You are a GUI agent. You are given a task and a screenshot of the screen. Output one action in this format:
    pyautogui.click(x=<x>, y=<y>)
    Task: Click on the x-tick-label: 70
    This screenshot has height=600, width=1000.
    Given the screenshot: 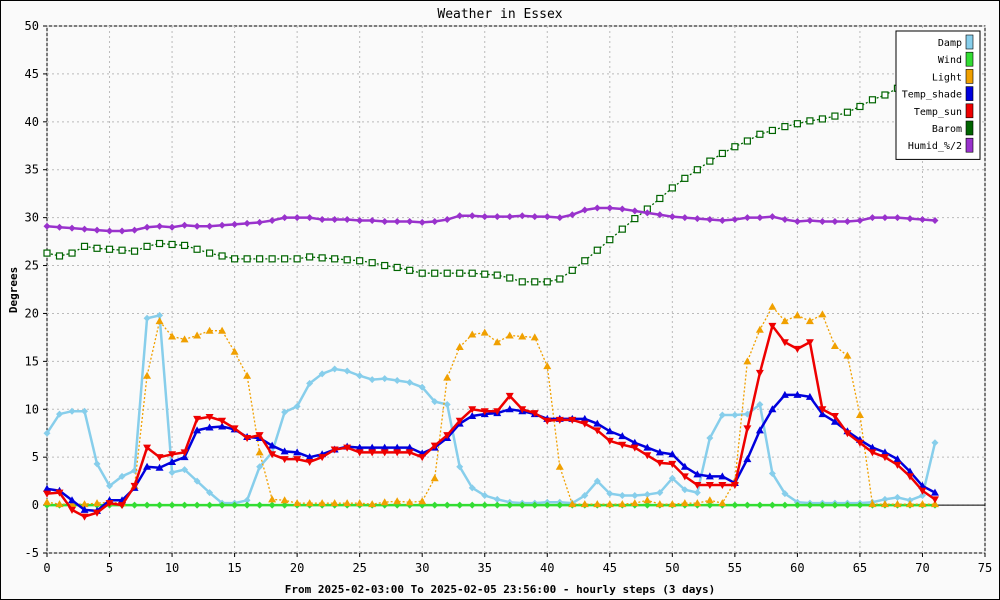 What is the action you would take?
    pyautogui.click(x=922, y=568)
    